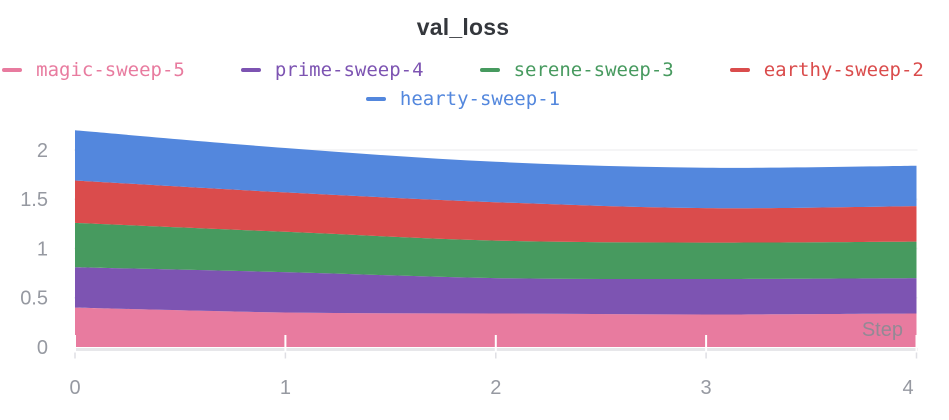  What do you see at coordinates (74, 388) in the screenshot?
I see `x-tick-label: 0` at bounding box center [74, 388].